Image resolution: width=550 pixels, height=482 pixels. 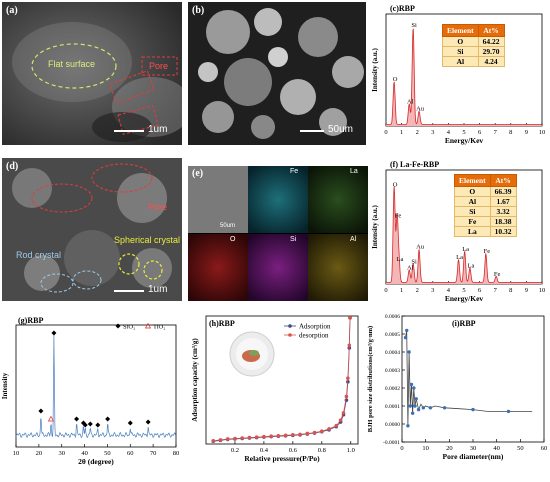 What do you see at coordinates (39, 453) in the screenshot?
I see `x-tick-label: 20` at bounding box center [39, 453].